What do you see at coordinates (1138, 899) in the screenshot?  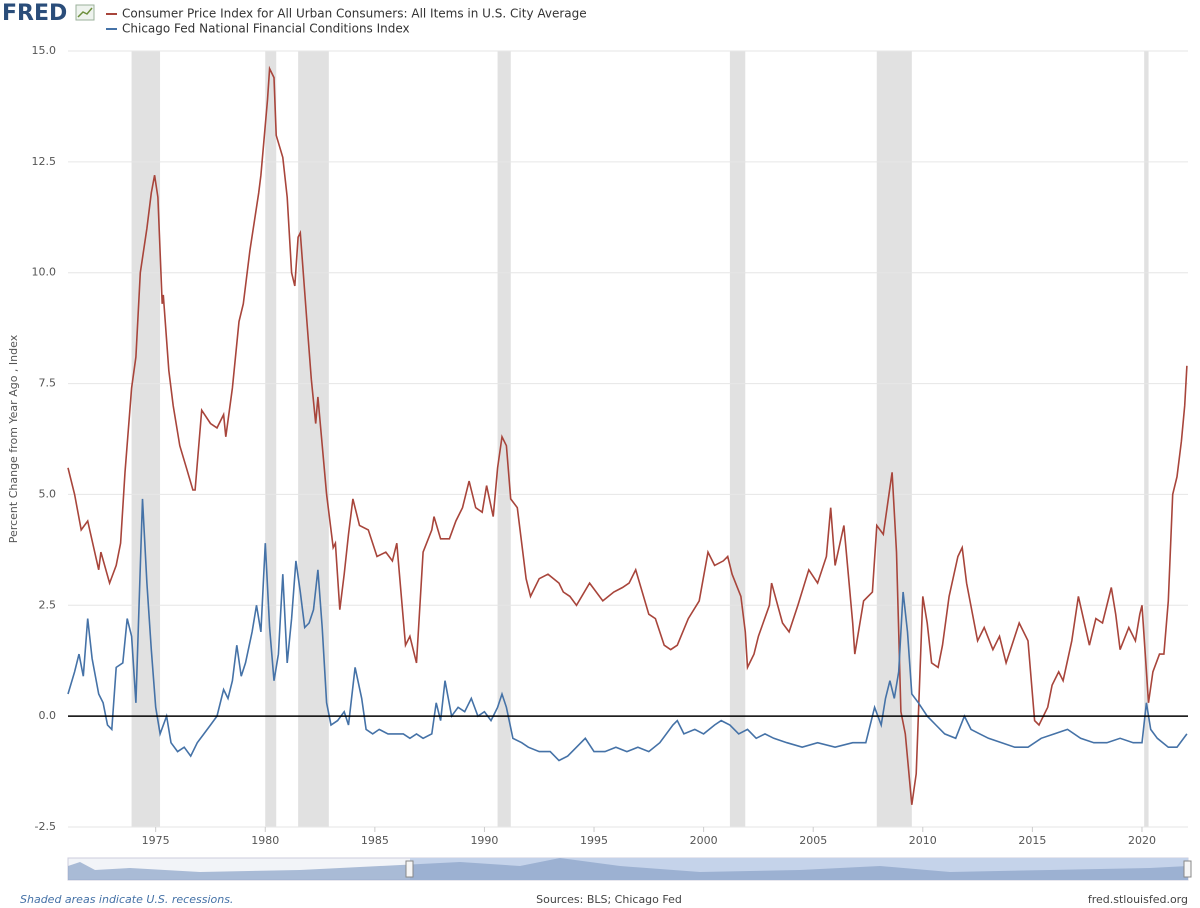 I see `site-link: fred.stlouisfed.org` at bounding box center [1138, 899].